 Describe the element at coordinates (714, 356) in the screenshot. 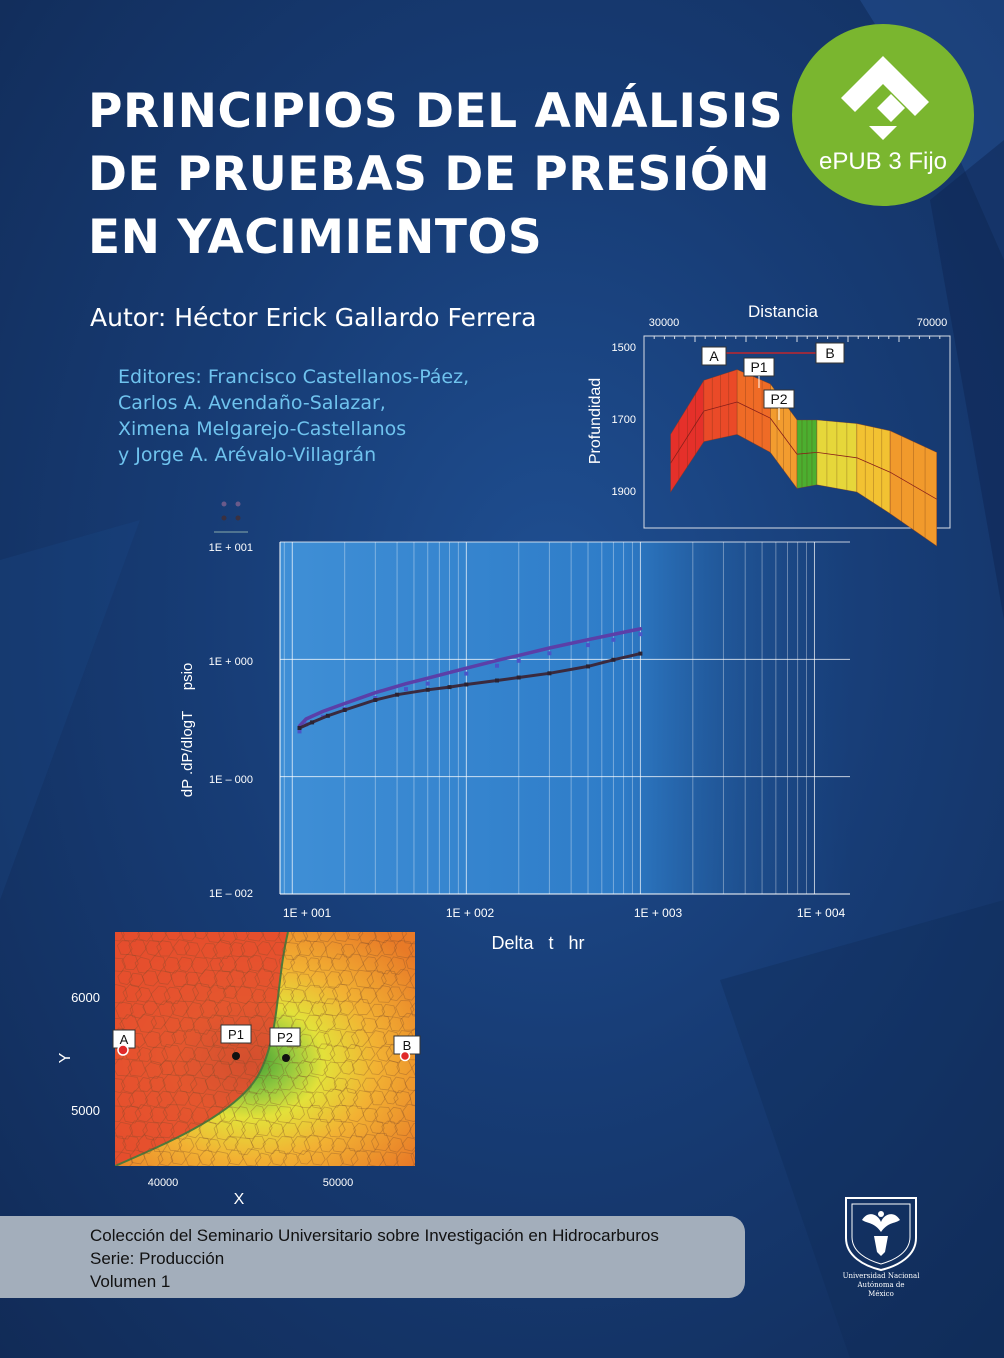

I see `section-marker-a: A` at that location.